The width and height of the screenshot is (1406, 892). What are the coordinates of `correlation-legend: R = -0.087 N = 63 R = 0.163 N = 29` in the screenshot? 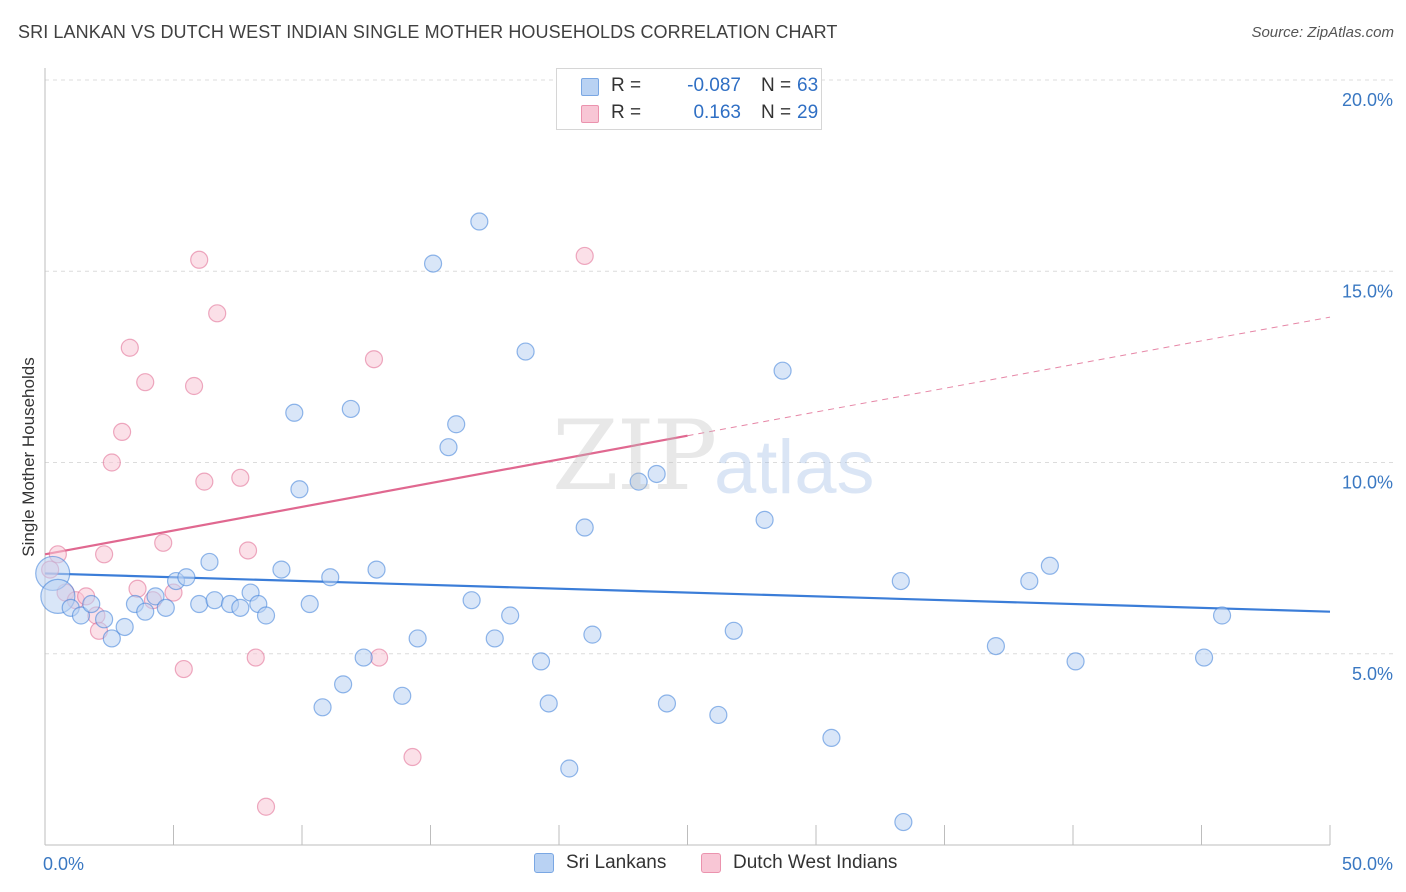 It's located at (689, 99).